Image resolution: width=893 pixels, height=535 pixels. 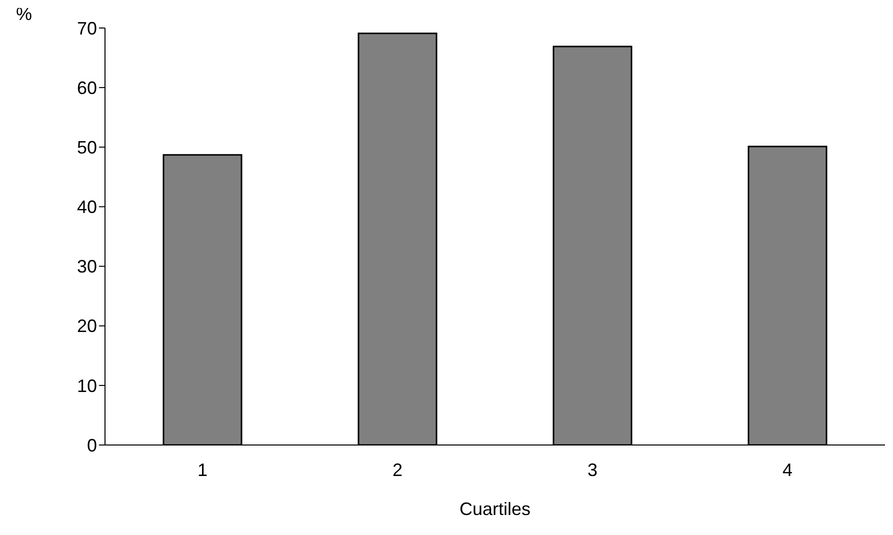 What do you see at coordinates (86, 326) in the screenshot?
I see `y-tick-label: 20` at bounding box center [86, 326].